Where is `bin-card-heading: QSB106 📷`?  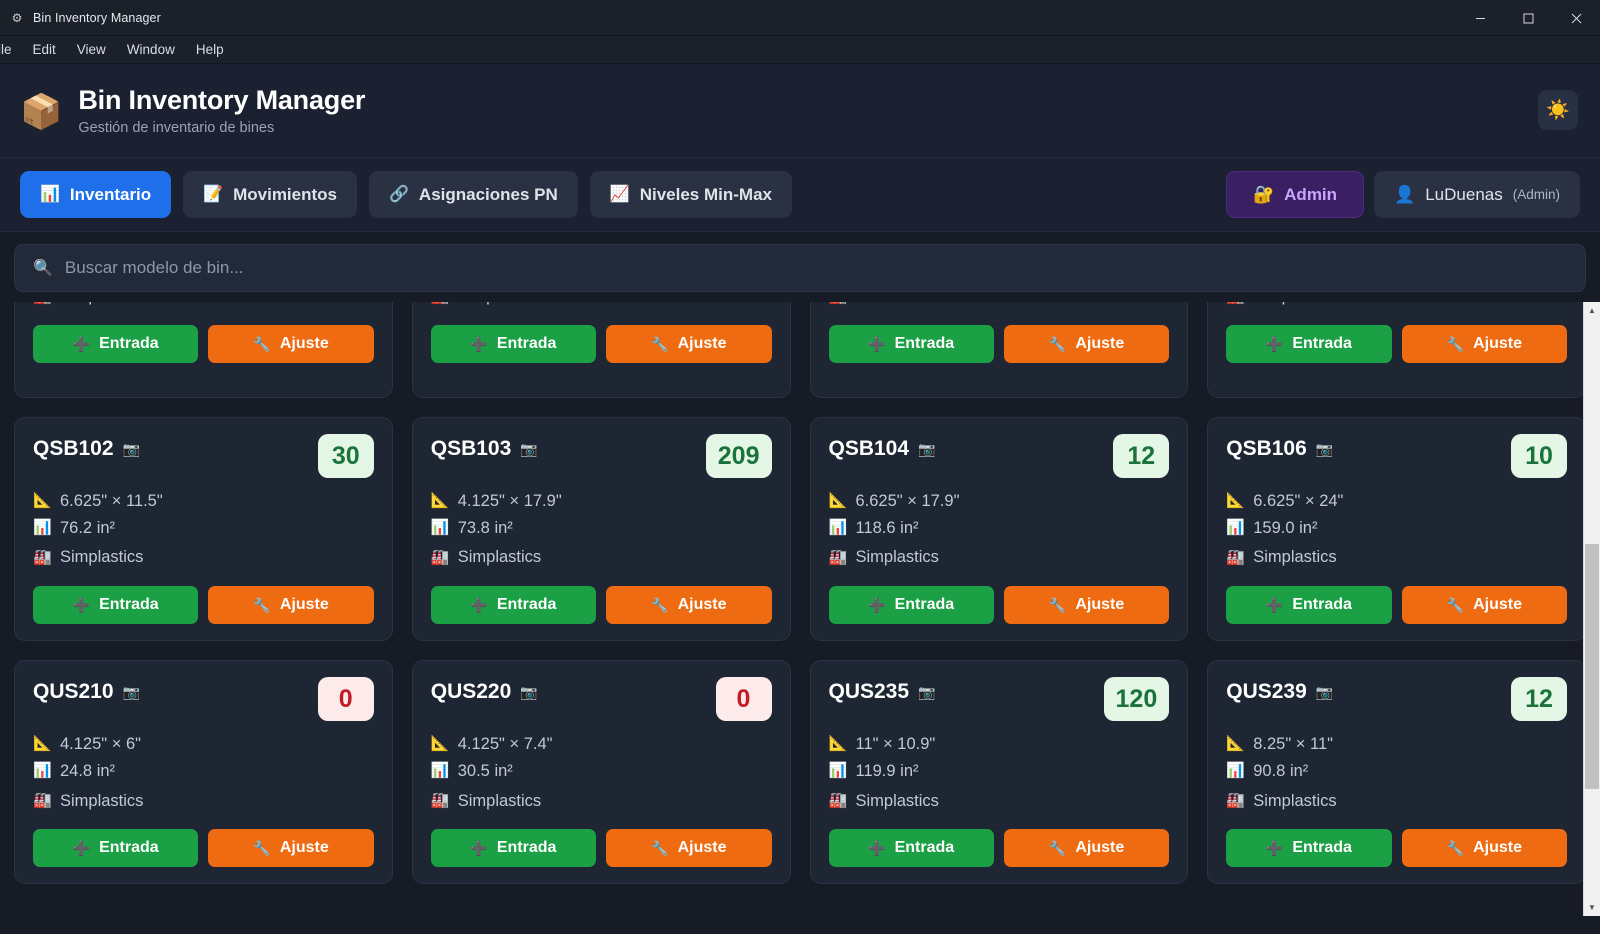 bin-card-heading: QSB106 📷 is located at coordinates (1279, 447).